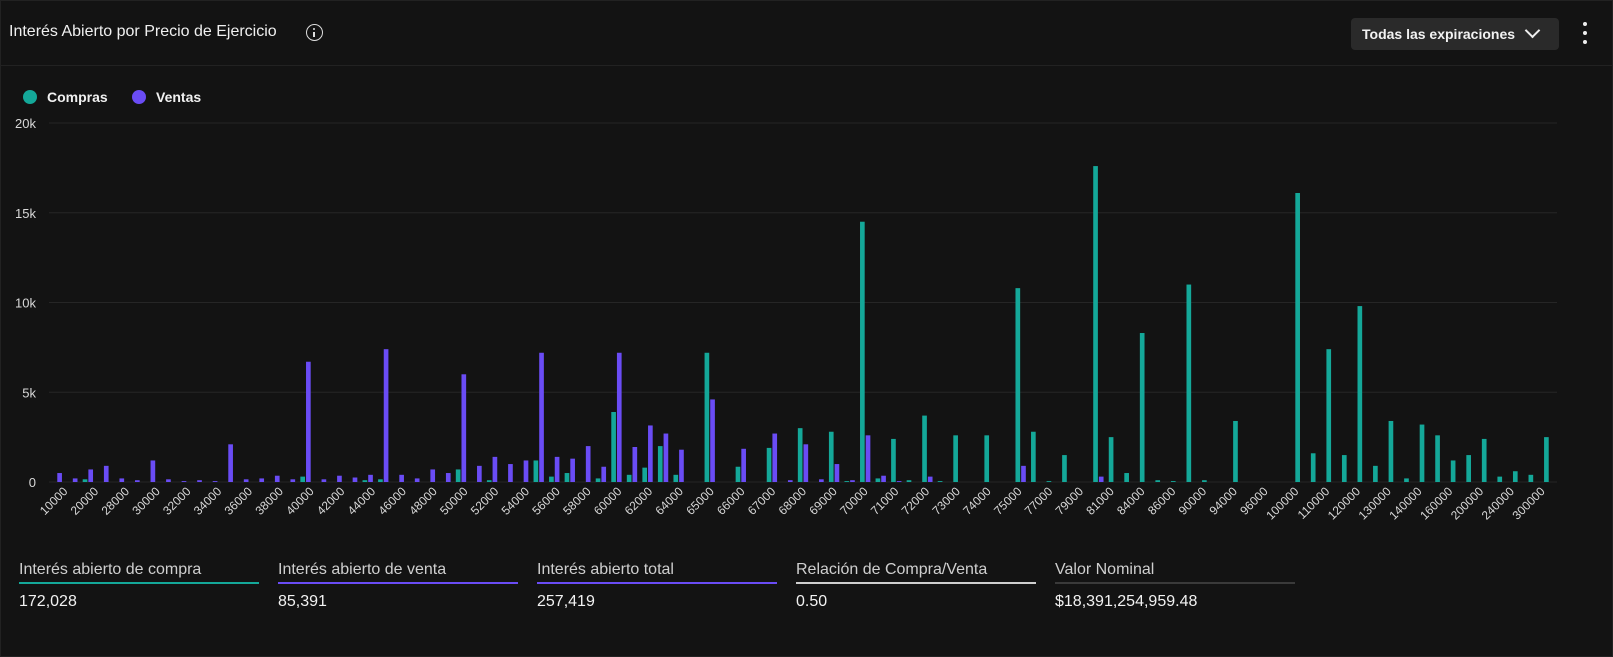 Image resolution: width=1613 pixels, height=657 pixels. I want to click on info-icon, so click(314, 32).